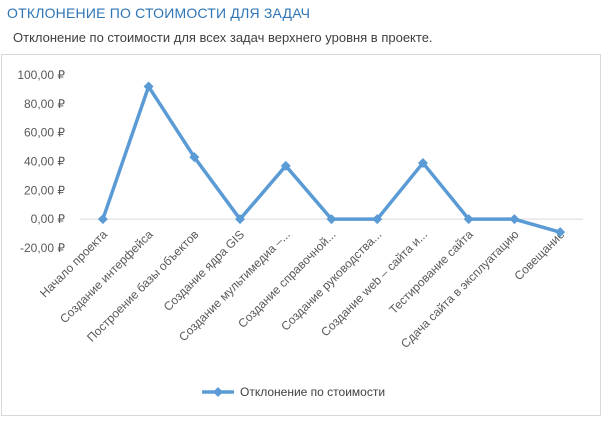 The image size is (609, 427). Describe the element at coordinates (44, 104) in the screenshot. I see `y-tick-label: 80,00 ₽` at that location.